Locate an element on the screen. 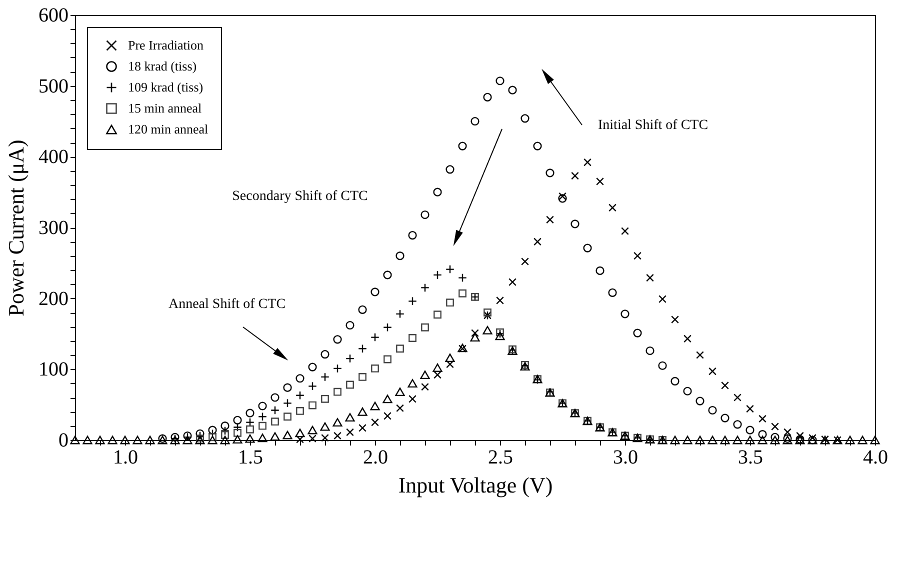 Image resolution: width=905 pixels, height=585 pixels. annotation: Initial Shift of CTC is located at coordinates (653, 125).